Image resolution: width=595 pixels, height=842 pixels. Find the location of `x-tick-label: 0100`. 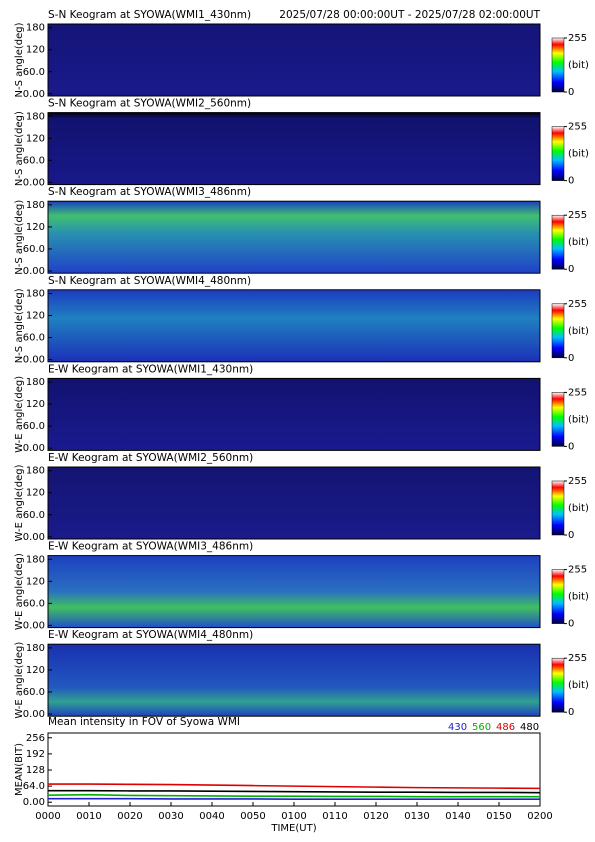

x-tick-label: 0100 is located at coordinates (293, 816).